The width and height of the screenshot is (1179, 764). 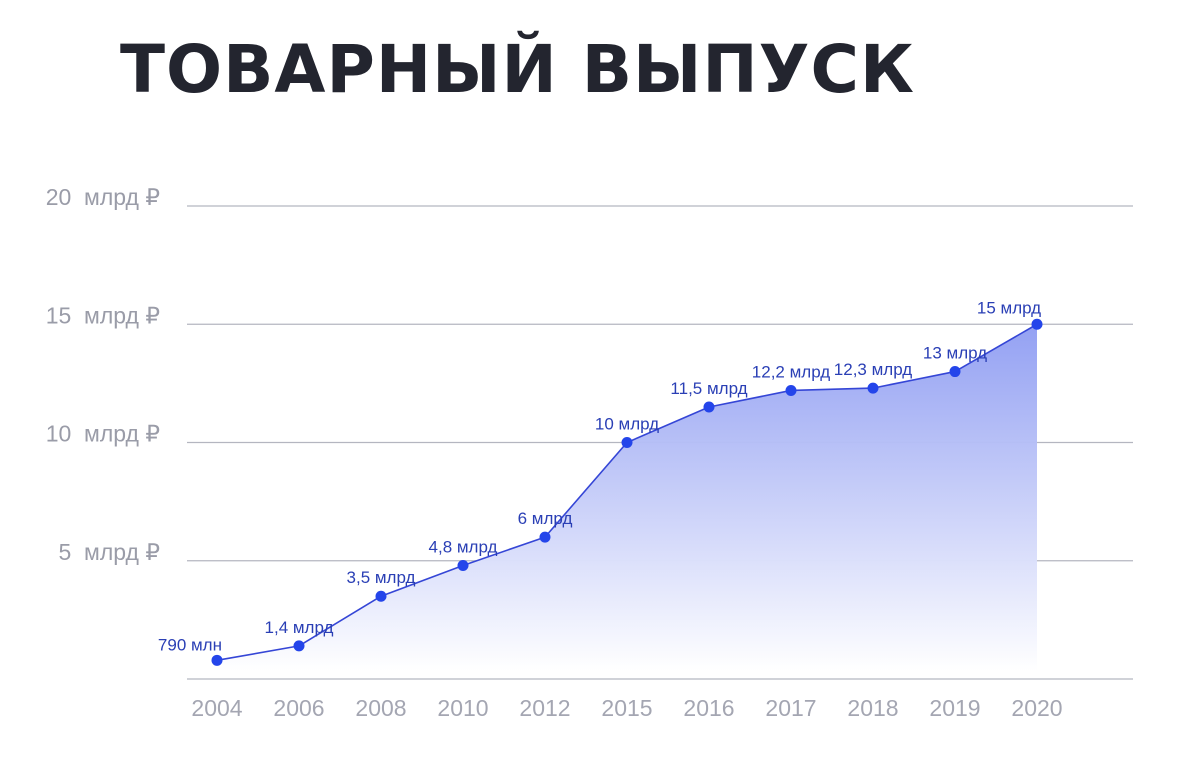 What do you see at coordinates (955, 353) in the screenshot?
I see `data-label: 13 млрд` at bounding box center [955, 353].